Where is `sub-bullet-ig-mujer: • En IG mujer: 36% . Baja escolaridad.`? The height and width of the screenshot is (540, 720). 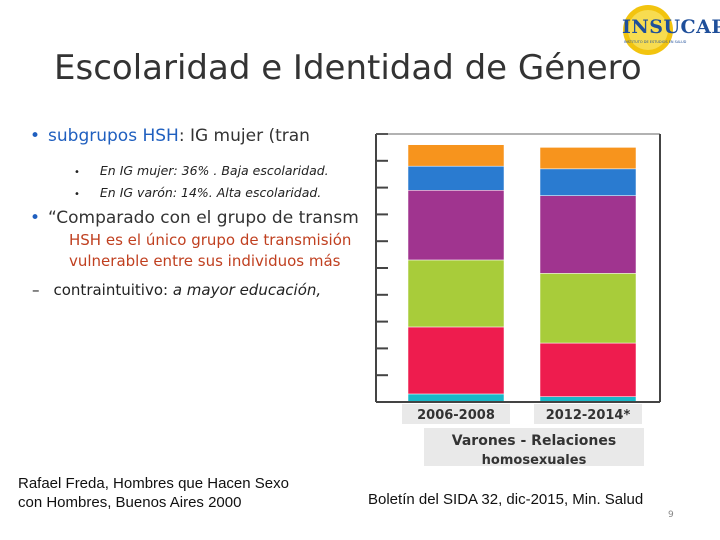
sub-bullet-ig-mujer: • En IG mujer: 36% . Baja escolaridad. is located at coordinates (201, 170).